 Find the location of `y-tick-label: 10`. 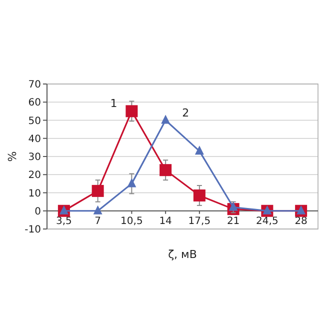

y-tick-label: 10 is located at coordinates (34, 194).